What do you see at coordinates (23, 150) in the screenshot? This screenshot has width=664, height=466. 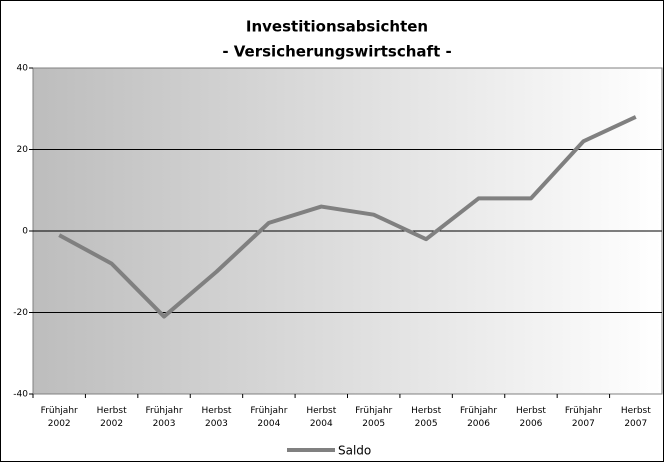 I see `y-tick-label: 20` at bounding box center [23, 150].